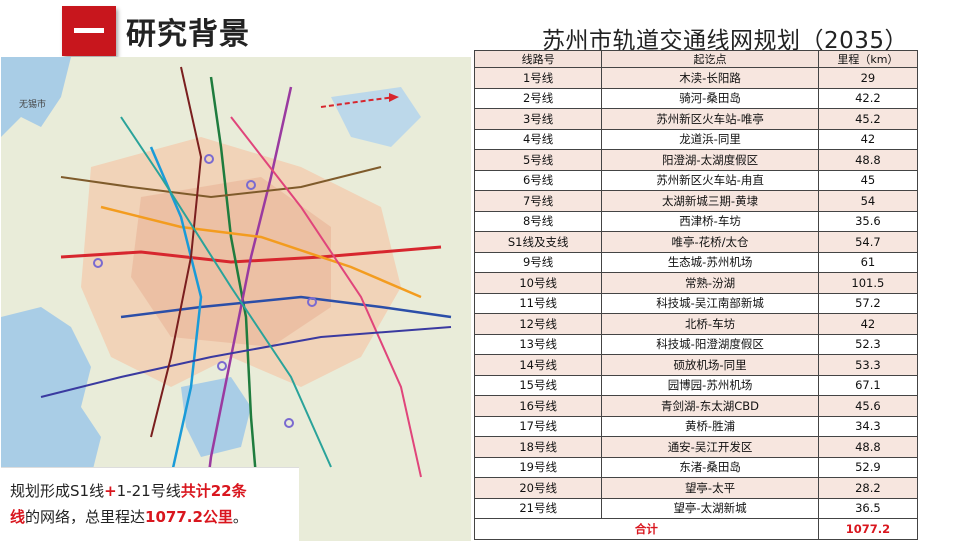 The height and width of the screenshot is (542, 959). I want to click on table-row: 21号线 望亭-太湖新城 36.5, so click(696, 508).